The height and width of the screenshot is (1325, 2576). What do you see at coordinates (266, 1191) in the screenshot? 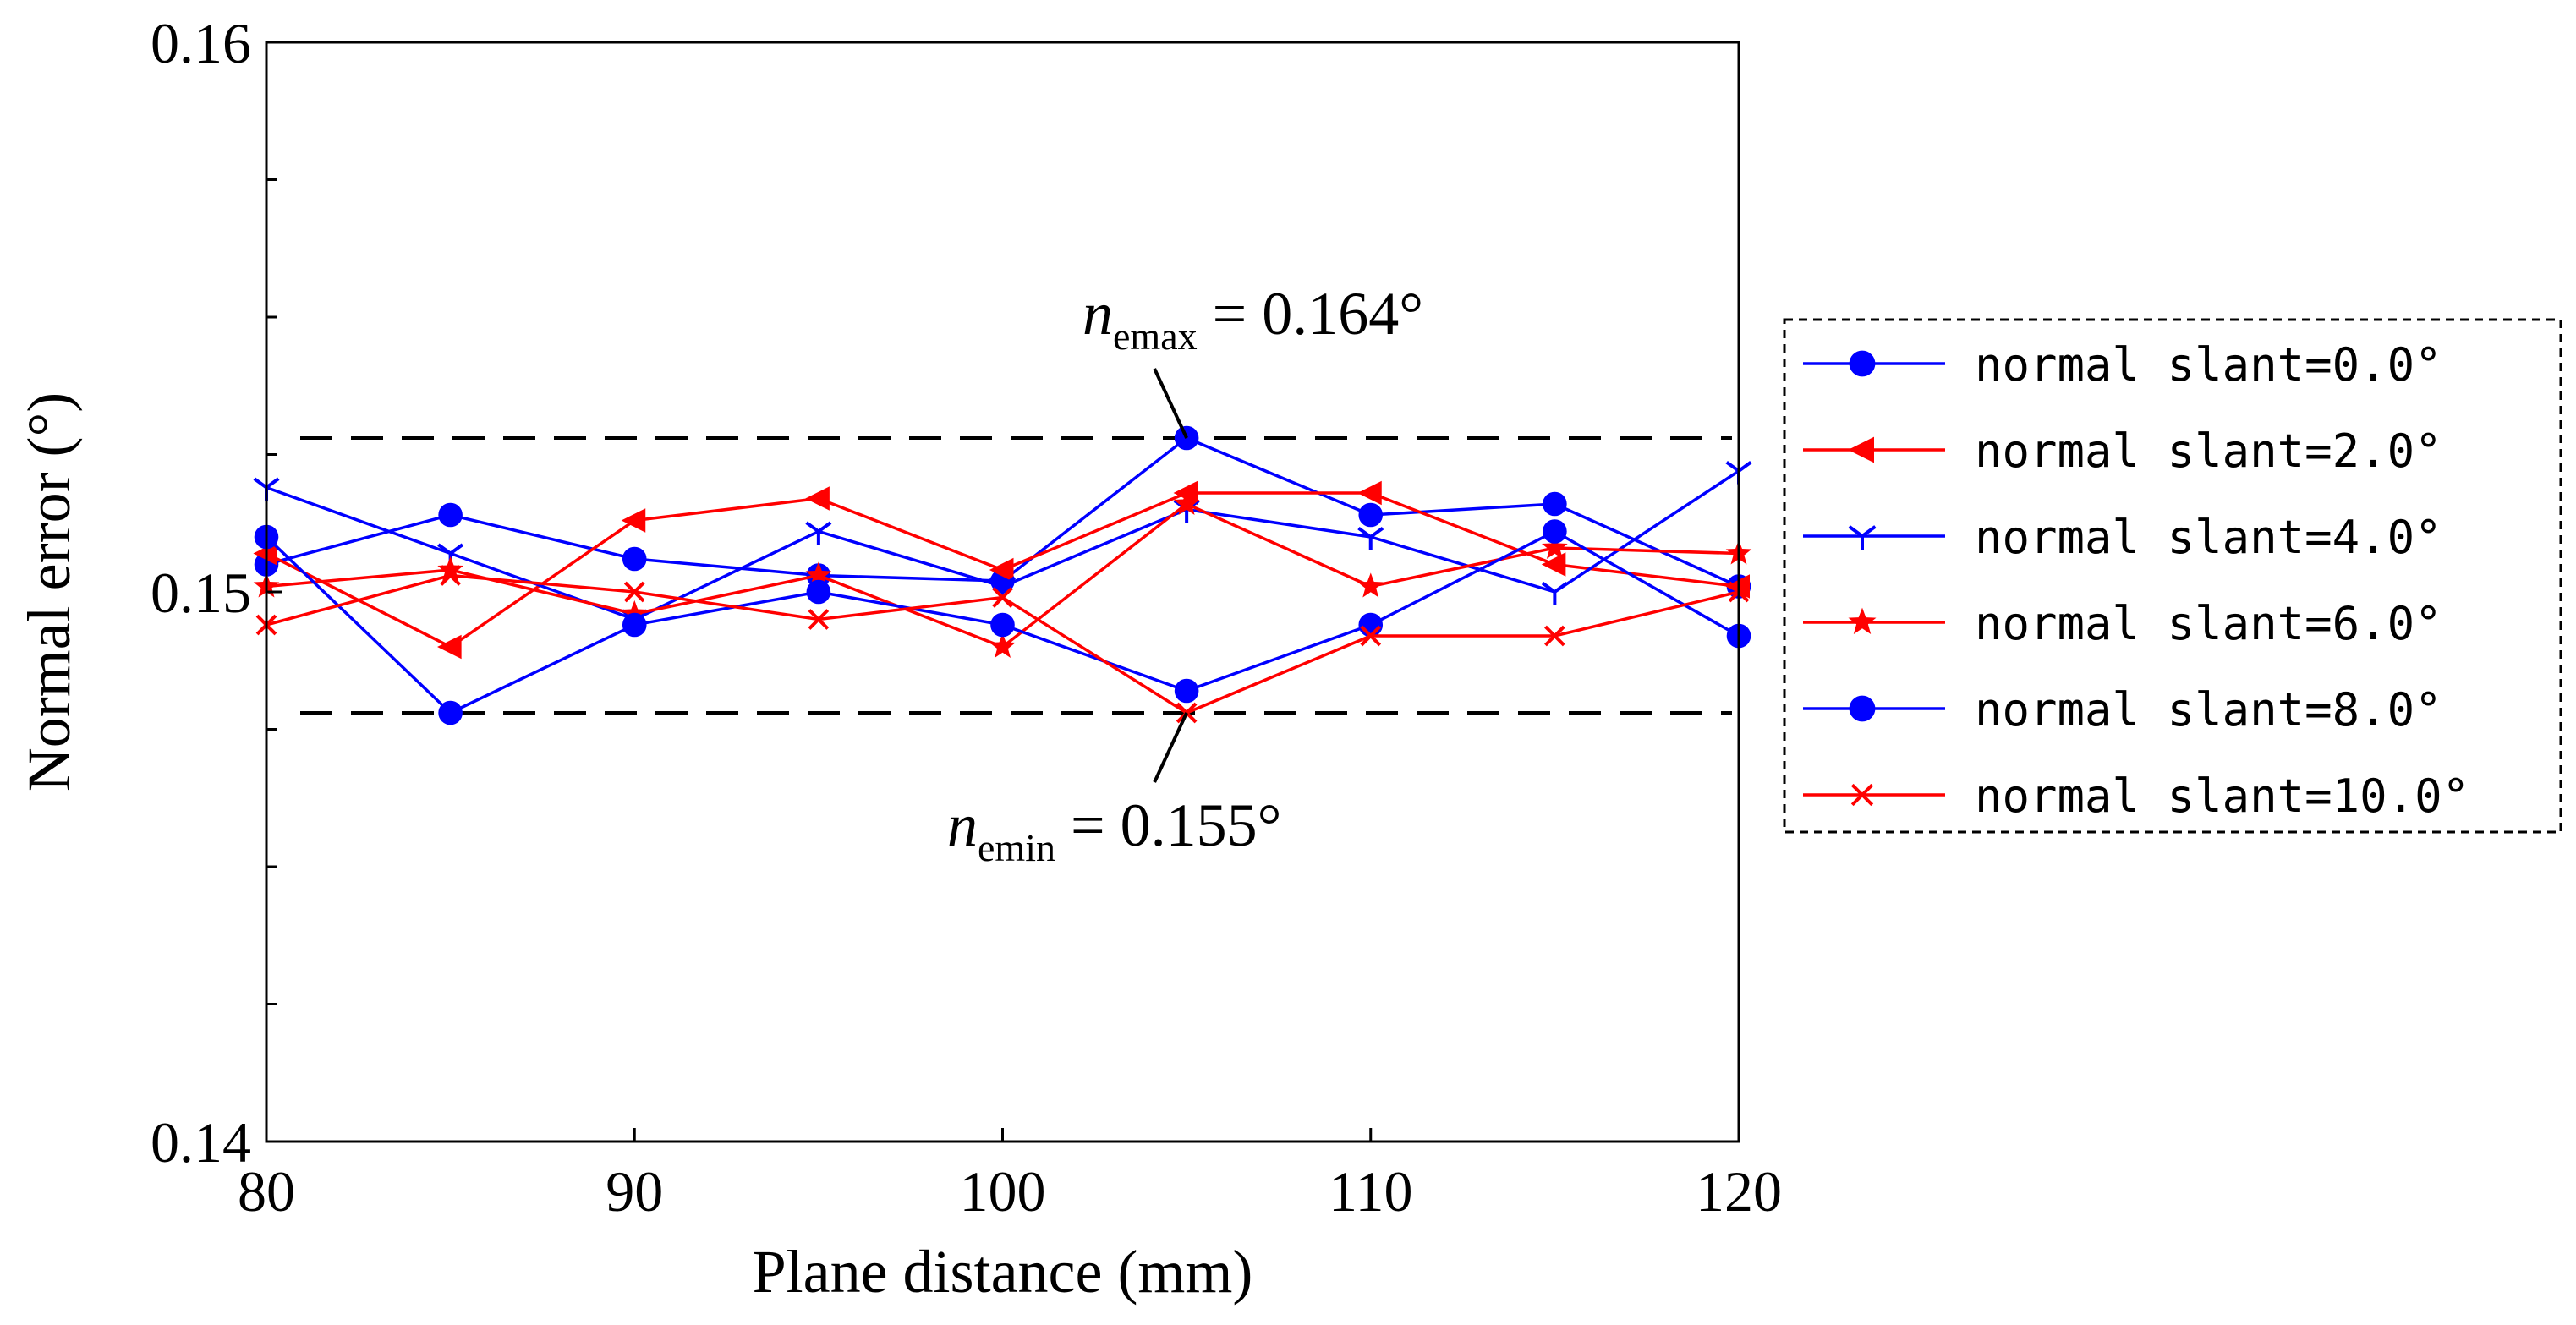
I see `x-tick-label: 80` at bounding box center [266, 1191].